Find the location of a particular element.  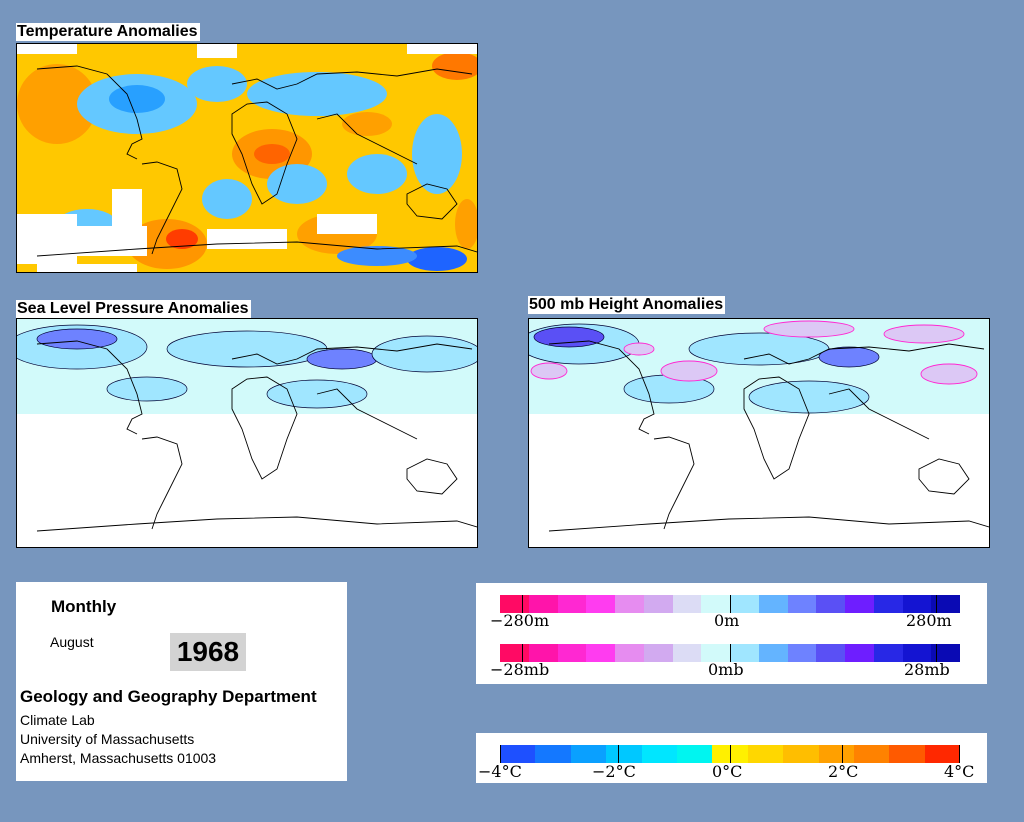

pressure-zero-label: 0mb is located at coordinates (726, 669).